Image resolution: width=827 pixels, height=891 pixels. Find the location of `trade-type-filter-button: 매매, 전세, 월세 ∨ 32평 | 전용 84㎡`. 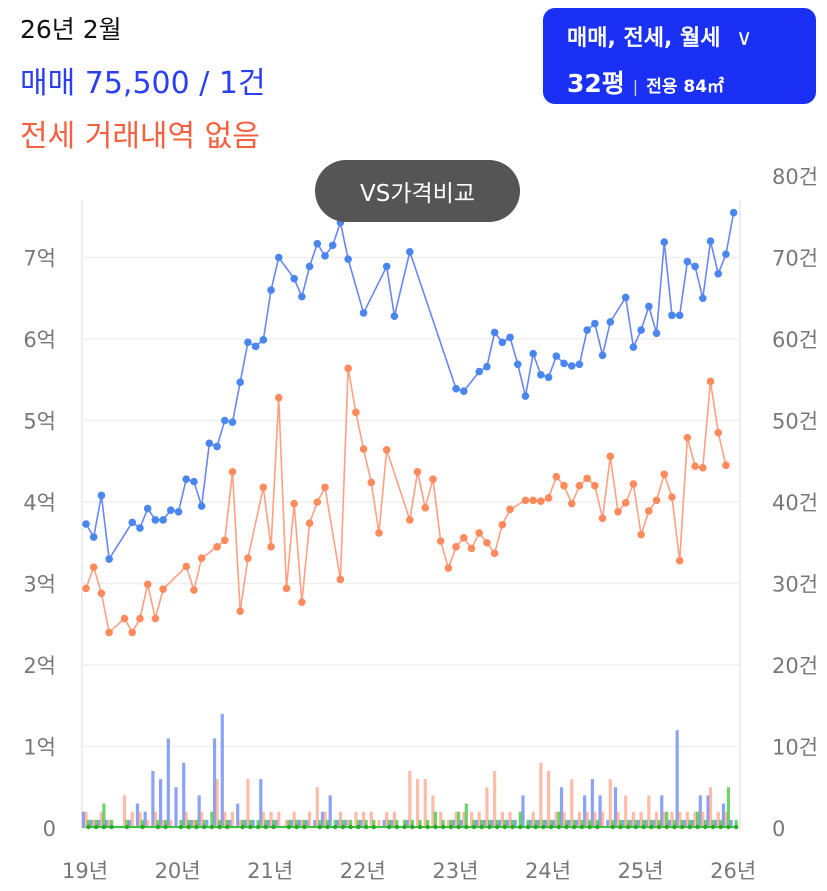

trade-type-filter-button: 매매, 전세, 월세 ∨ 32평 | 전용 84㎡ is located at coordinates (679, 56).